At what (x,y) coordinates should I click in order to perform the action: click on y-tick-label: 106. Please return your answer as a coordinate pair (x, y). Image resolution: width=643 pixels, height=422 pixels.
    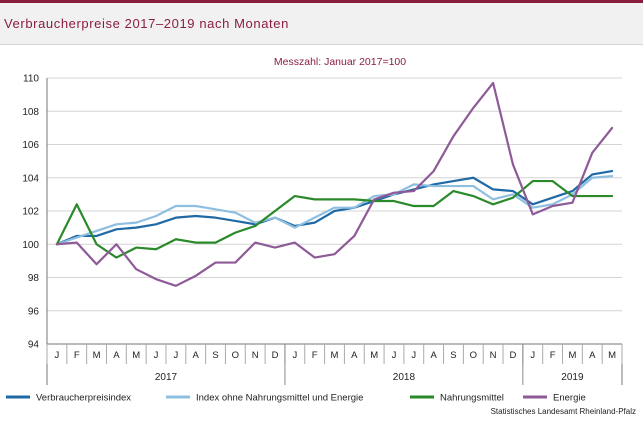
    Looking at the image, I should click on (30, 145).